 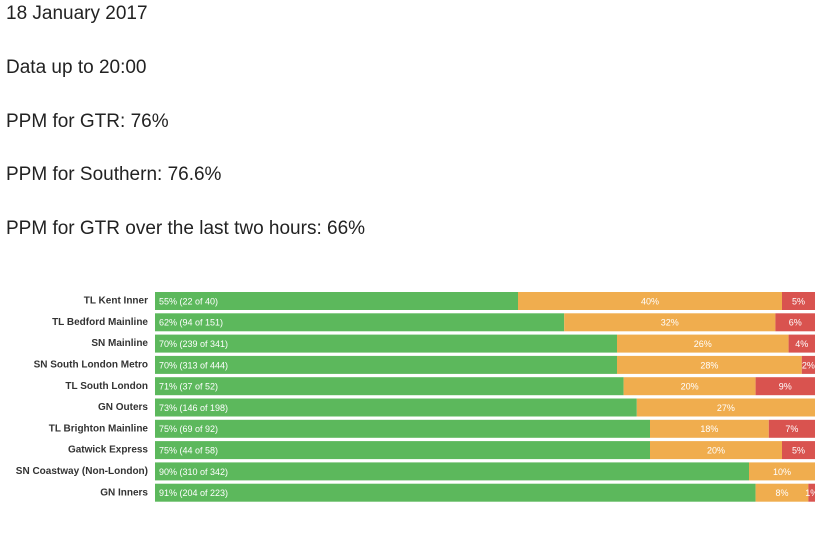 I want to click on value-label: 2%, so click(x=808, y=365).